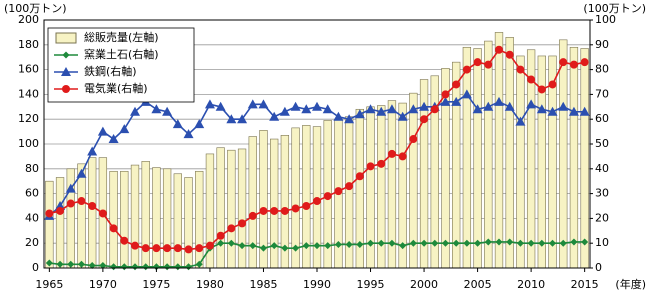 The height and width of the screenshot is (297, 650). What do you see at coordinates (32, 168) in the screenshot?
I see `y-tick-label: 80` at bounding box center [32, 168].